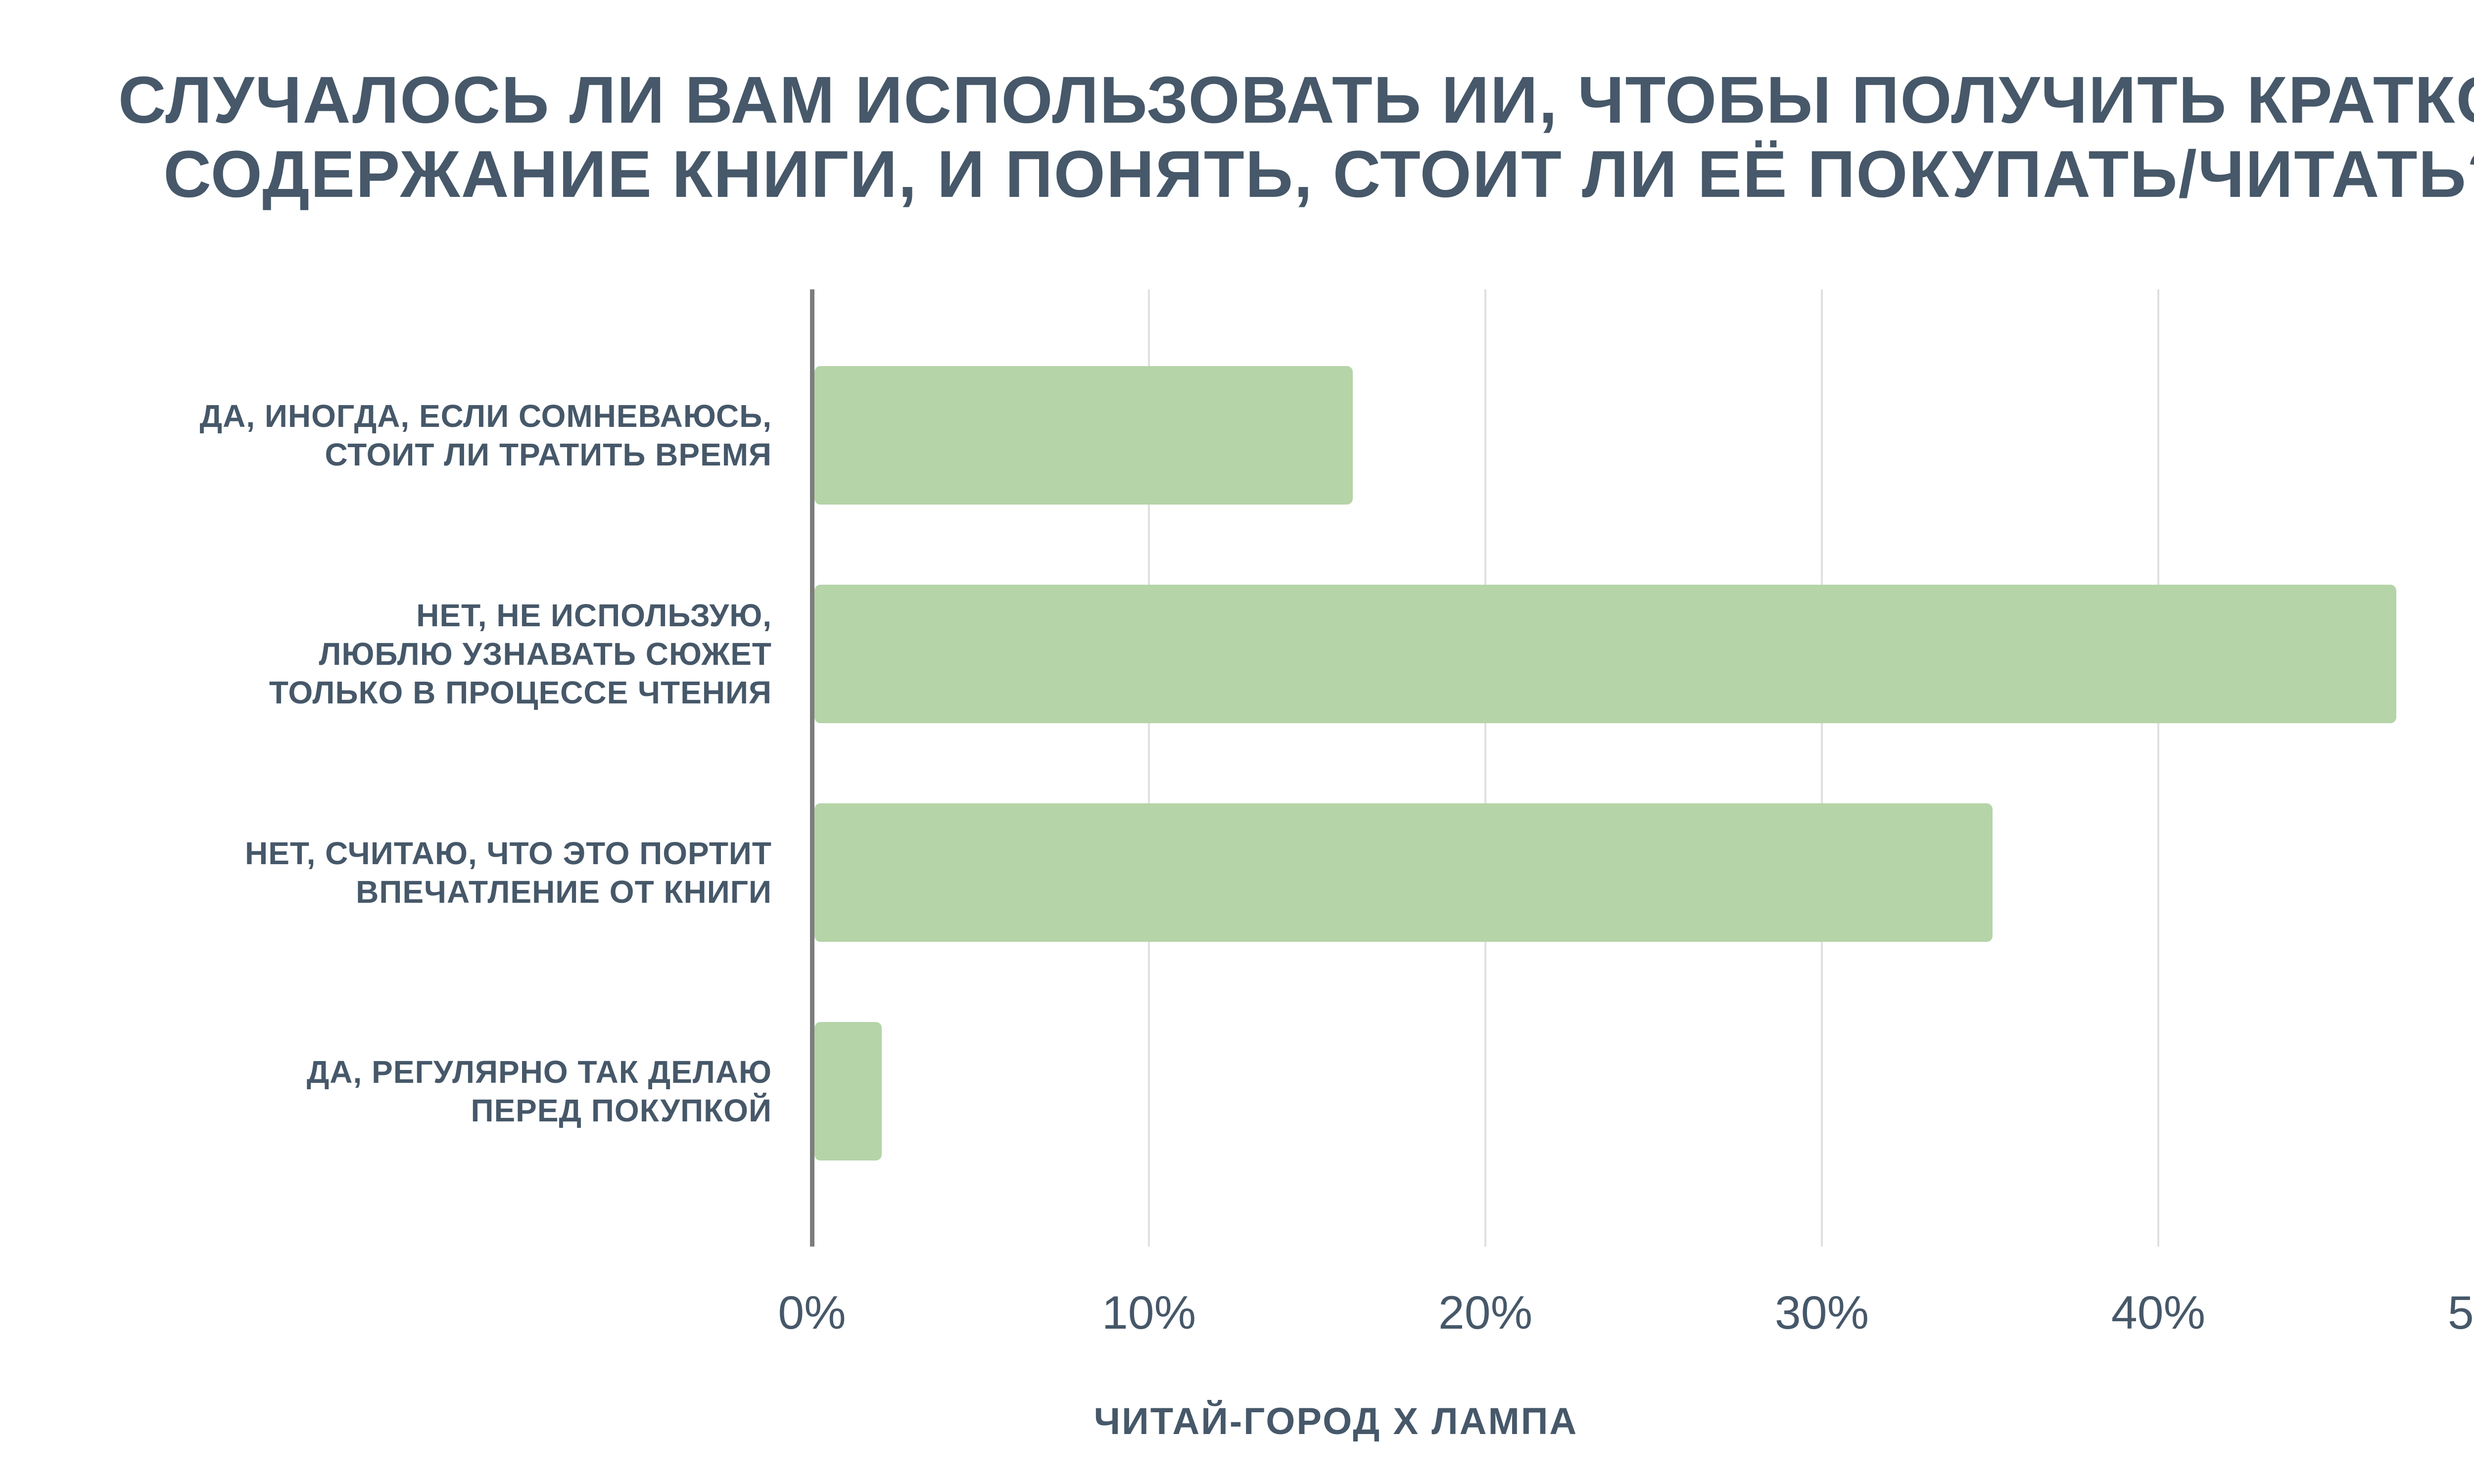 This screenshot has height=1484, width=2474. Describe the element at coordinates (1149, 1313) in the screenshot. I see `x-tick-10pct: 10%` at that location.